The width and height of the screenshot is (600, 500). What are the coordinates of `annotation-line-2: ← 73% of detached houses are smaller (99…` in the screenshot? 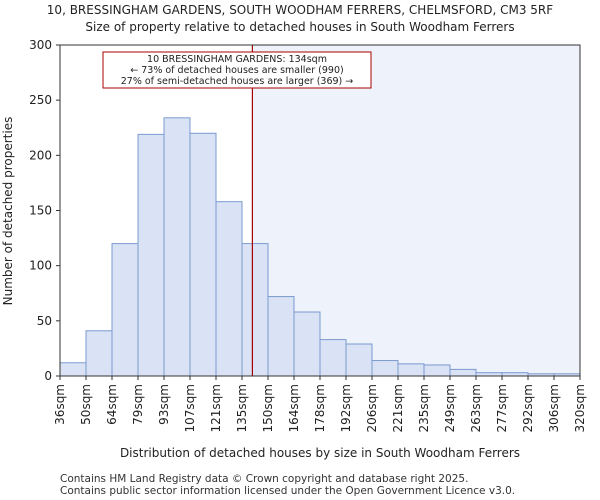 It's located at (236, 70).